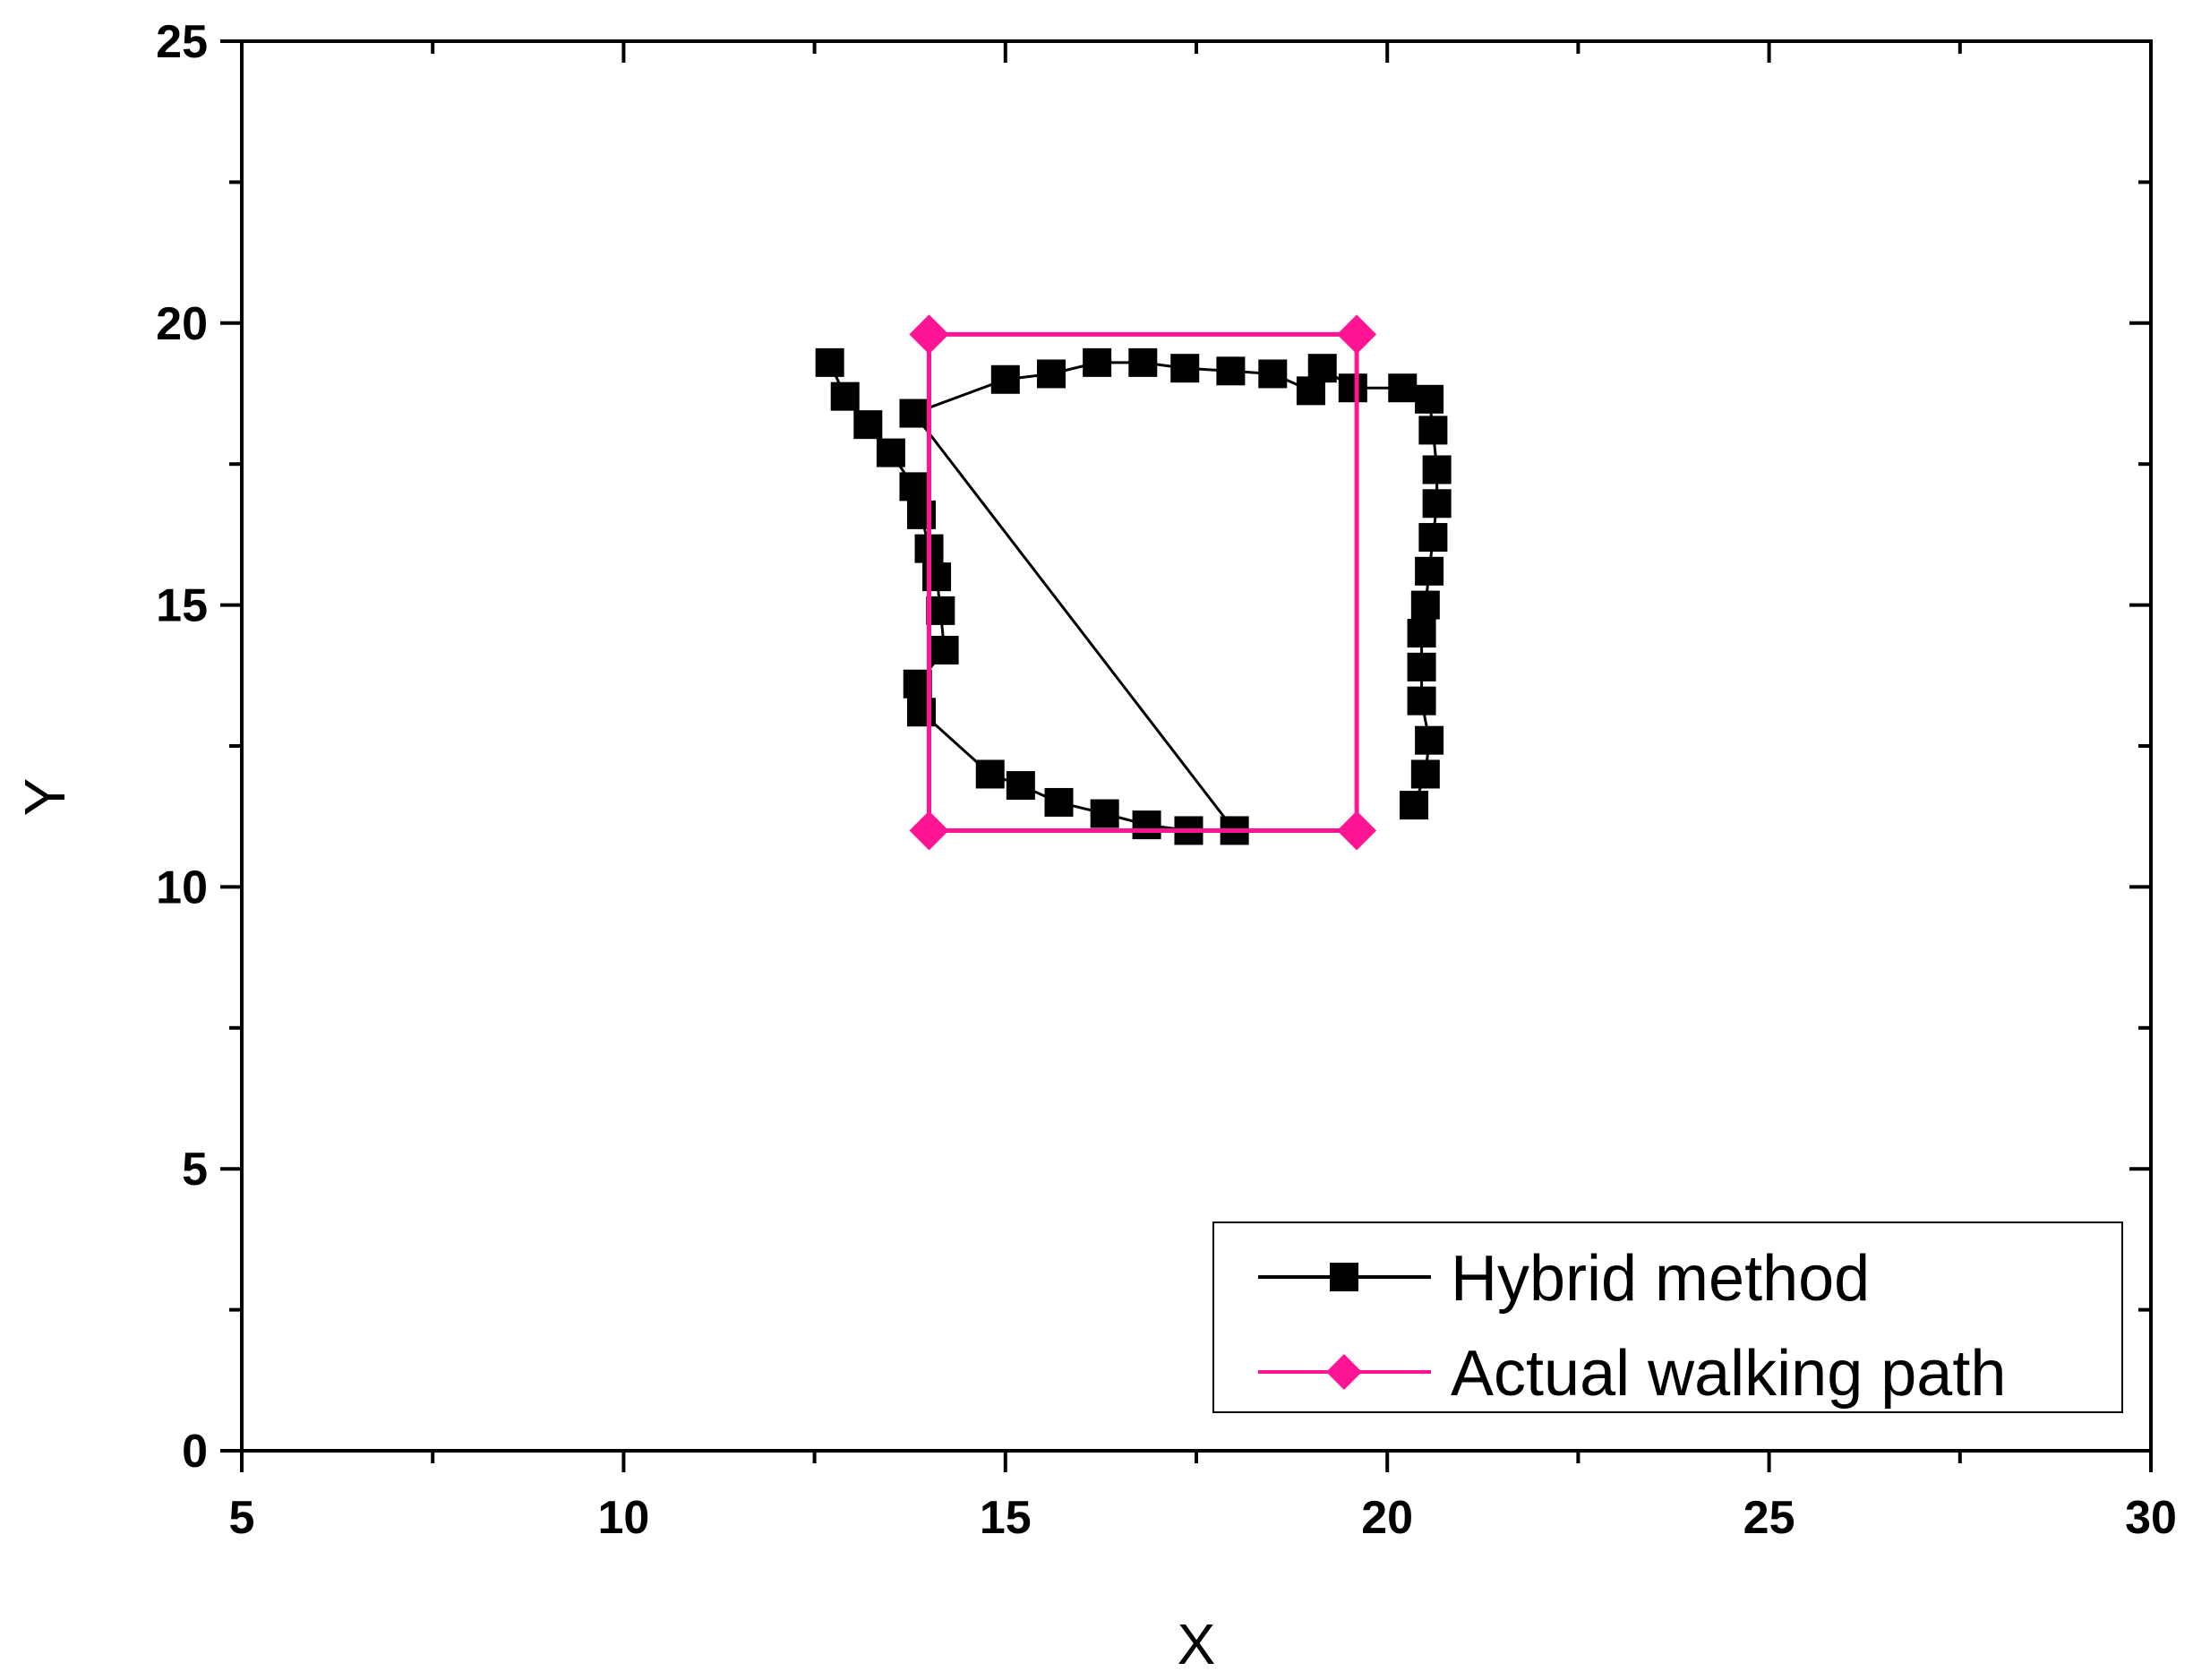  Describe the element at coordinates (623, 1518) in the screenshot. I see `x-tick-label: 10` at that location.